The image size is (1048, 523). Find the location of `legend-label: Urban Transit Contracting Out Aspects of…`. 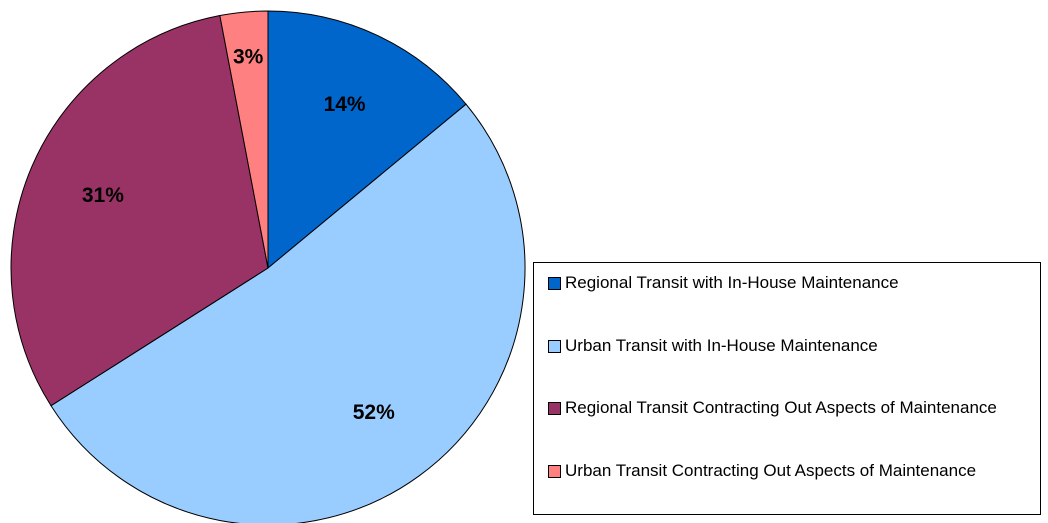

legend-label: Urban Transit Contracting Out Aspects of… is located at coordinates (771, 470).